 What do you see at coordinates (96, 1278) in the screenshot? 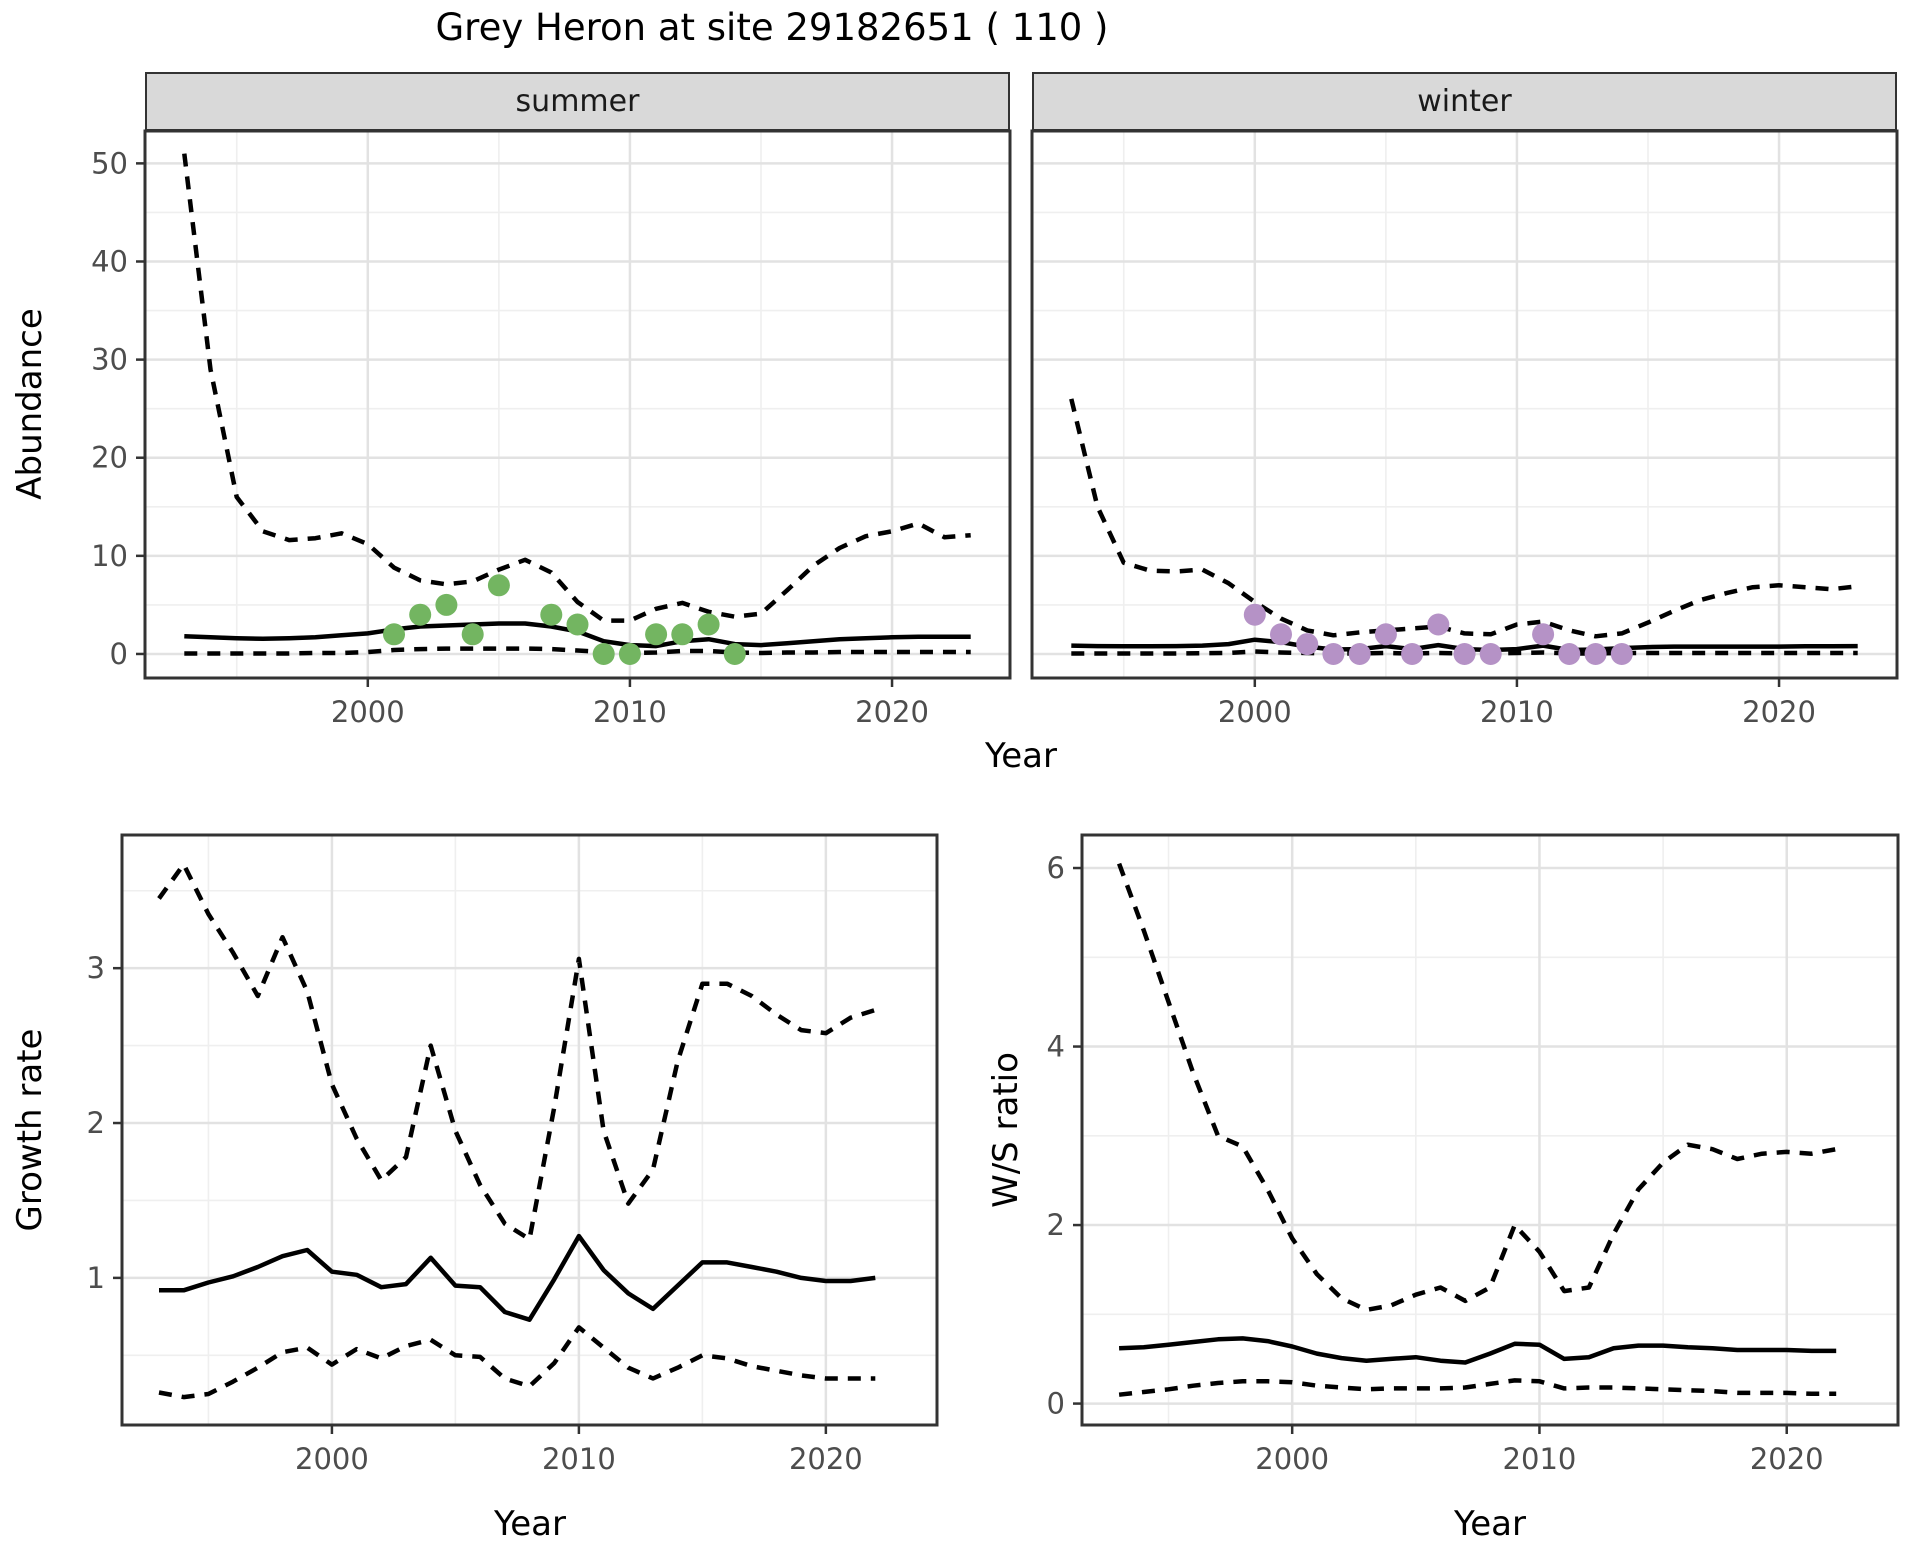
I see `y-tick-label: 1` at bounding box center [96, 1278].